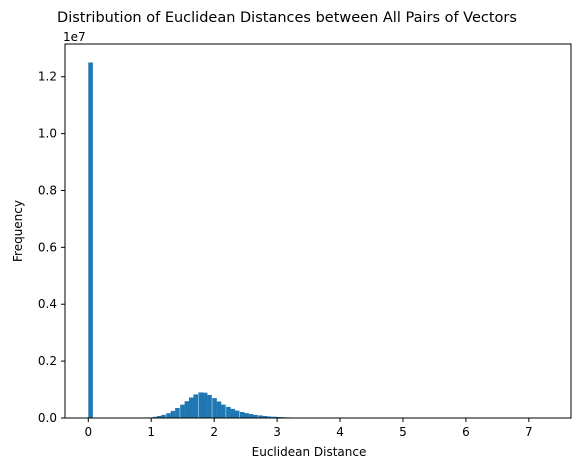 The height and width of the screenshot is (470, 582). What do you see at coordinates (151, 432) in the screenshot?
I see `x-tick-label: 1` at bounding box center [151, 432].